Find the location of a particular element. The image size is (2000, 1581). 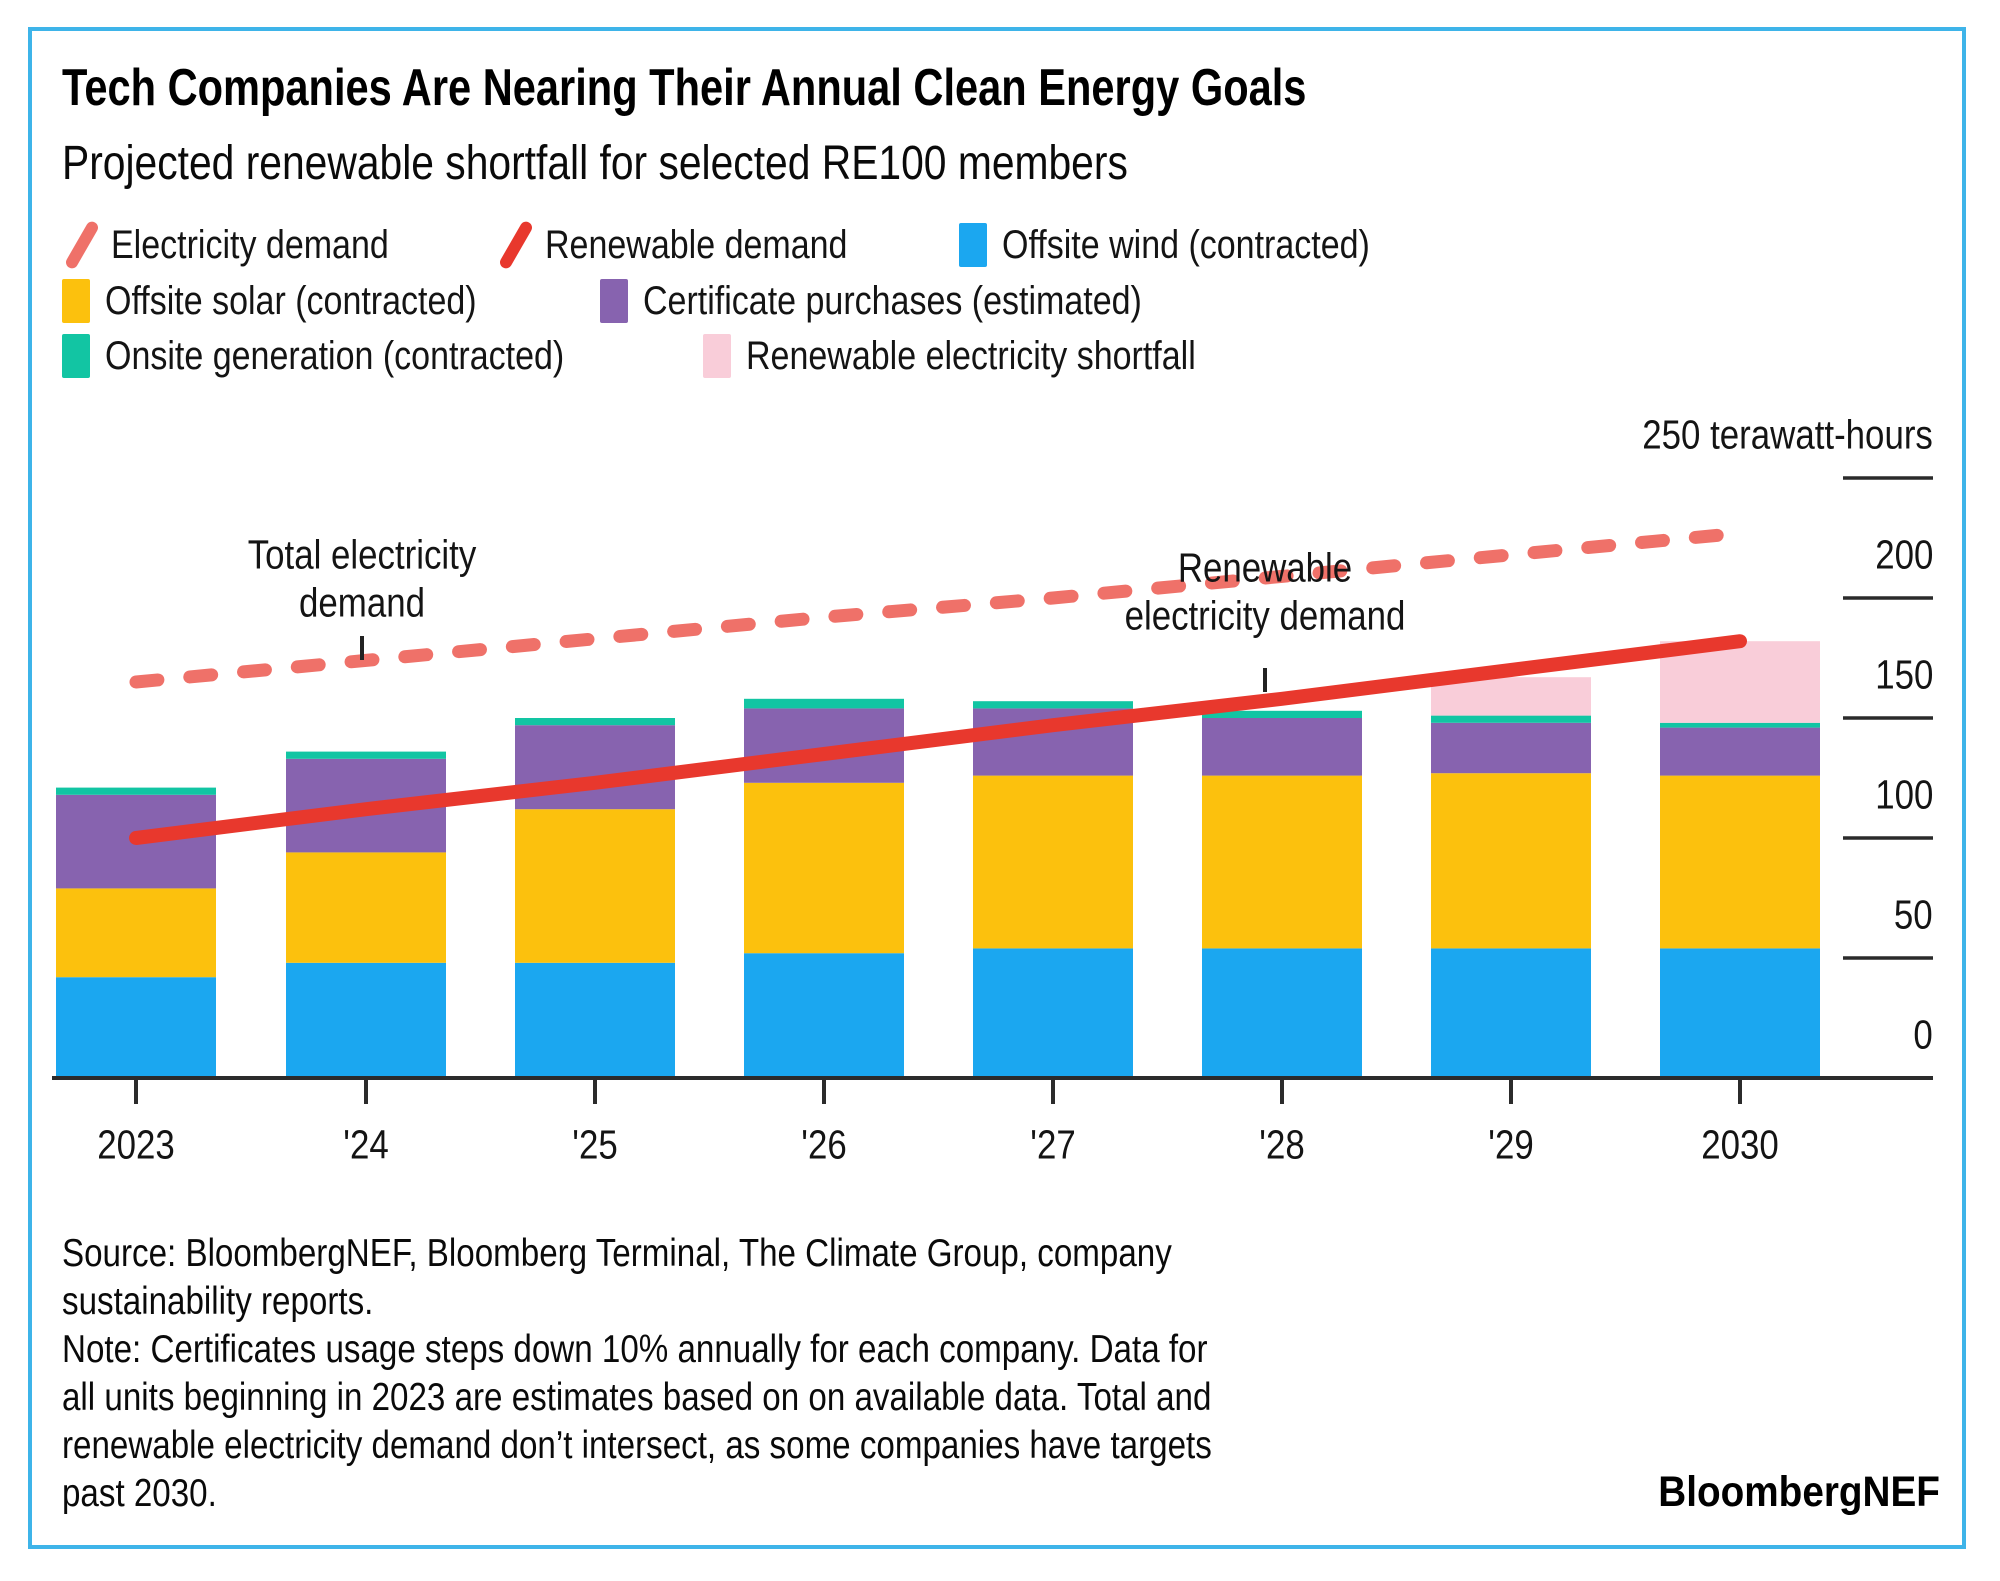

legend-item-offsite-solar-contracted: Offsite solar (contracted) is located at coordinates (302, 301).